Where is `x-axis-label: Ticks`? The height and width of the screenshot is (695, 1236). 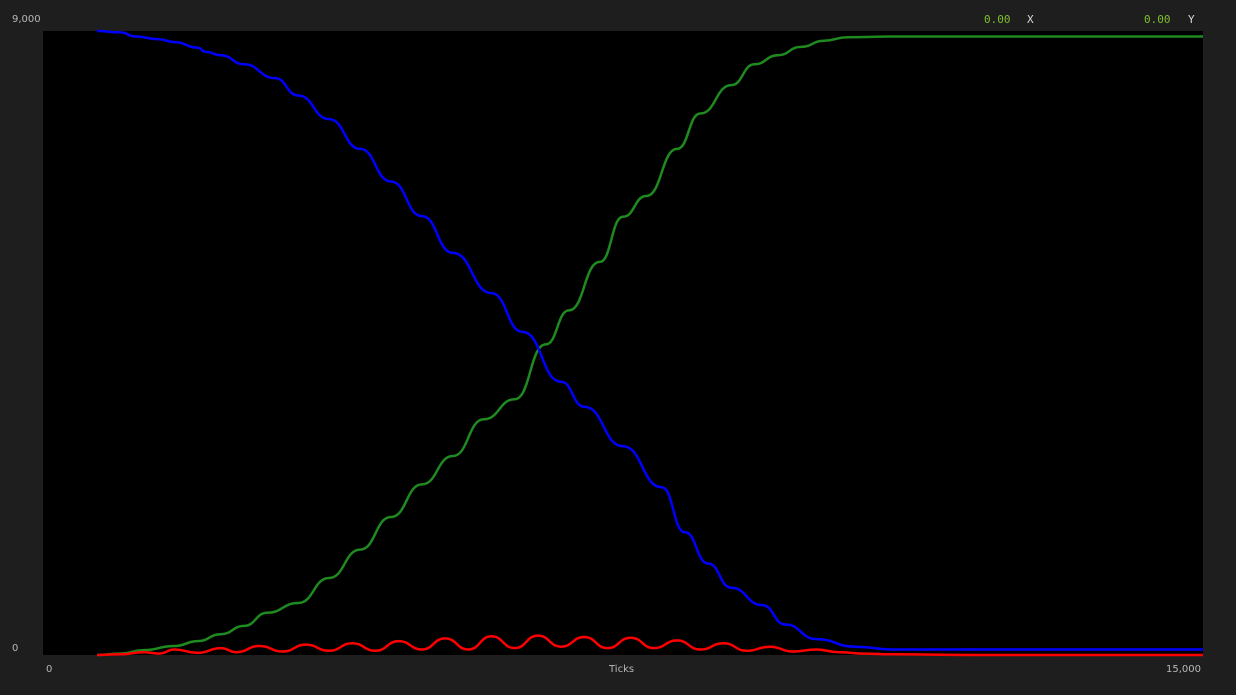
x-axis-label: Ticks is located at coordinates (622, 669).